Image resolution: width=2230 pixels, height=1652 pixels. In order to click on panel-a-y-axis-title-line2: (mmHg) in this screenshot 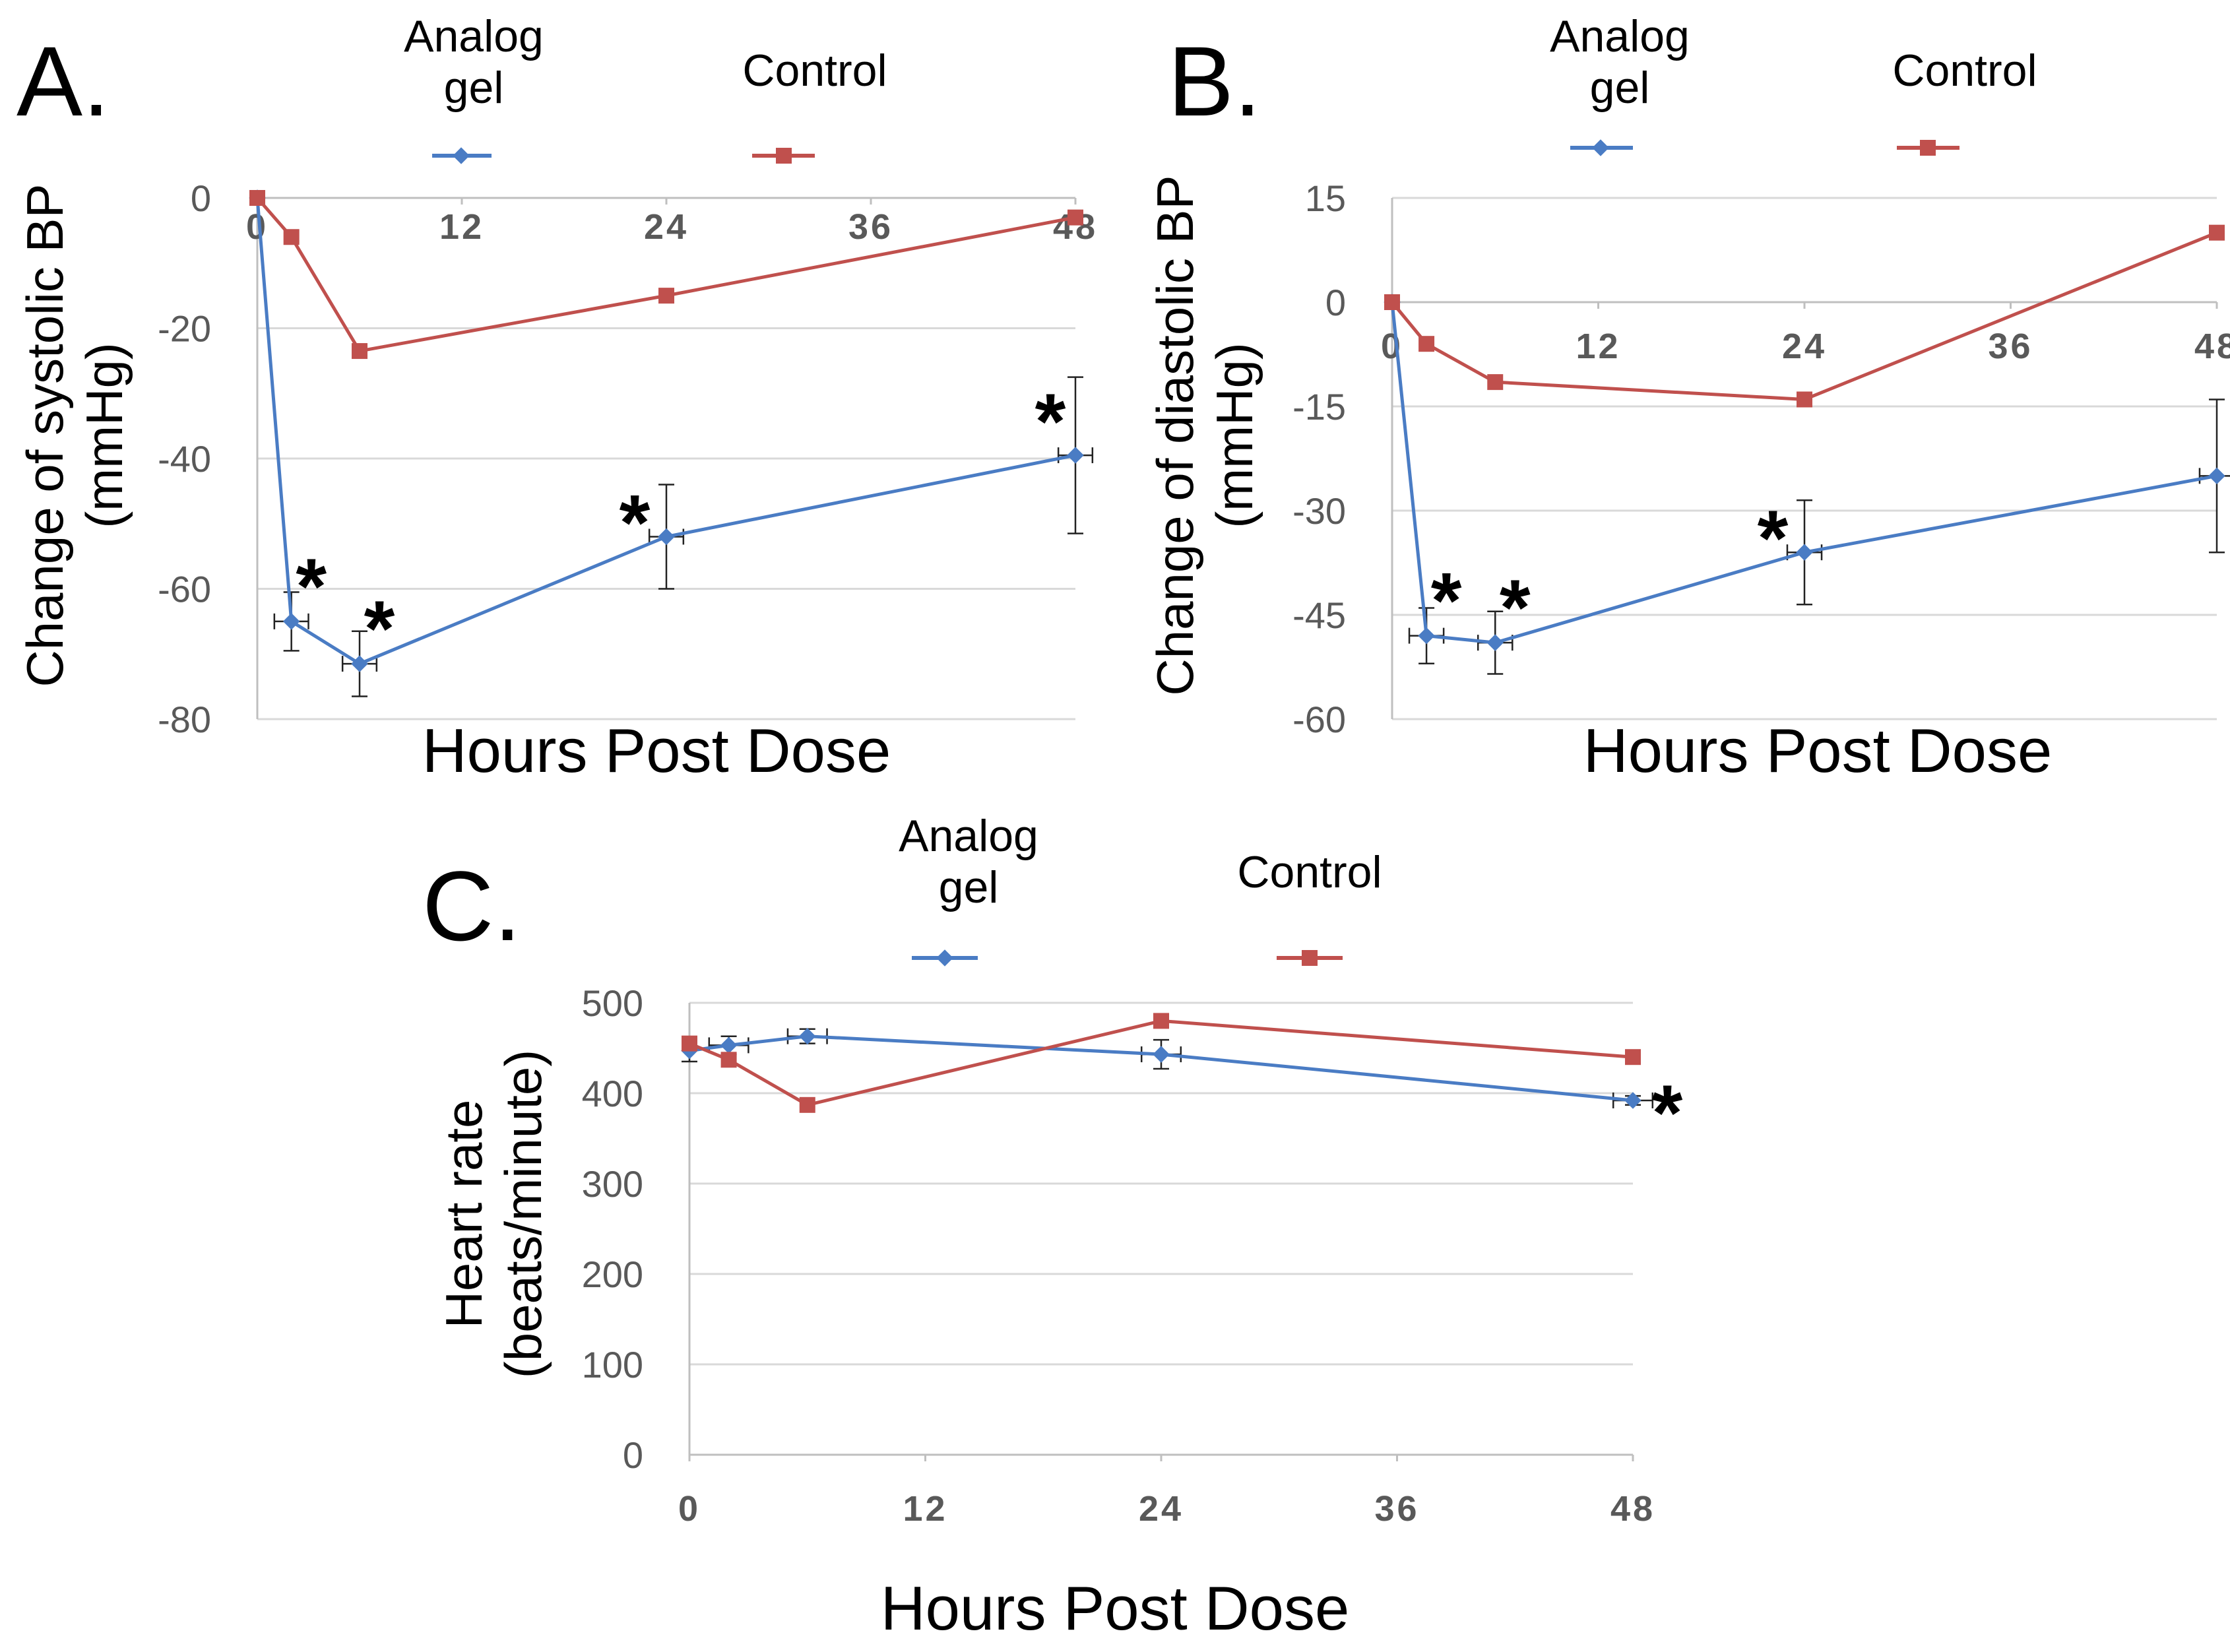, I will do `click(104, 435)`.